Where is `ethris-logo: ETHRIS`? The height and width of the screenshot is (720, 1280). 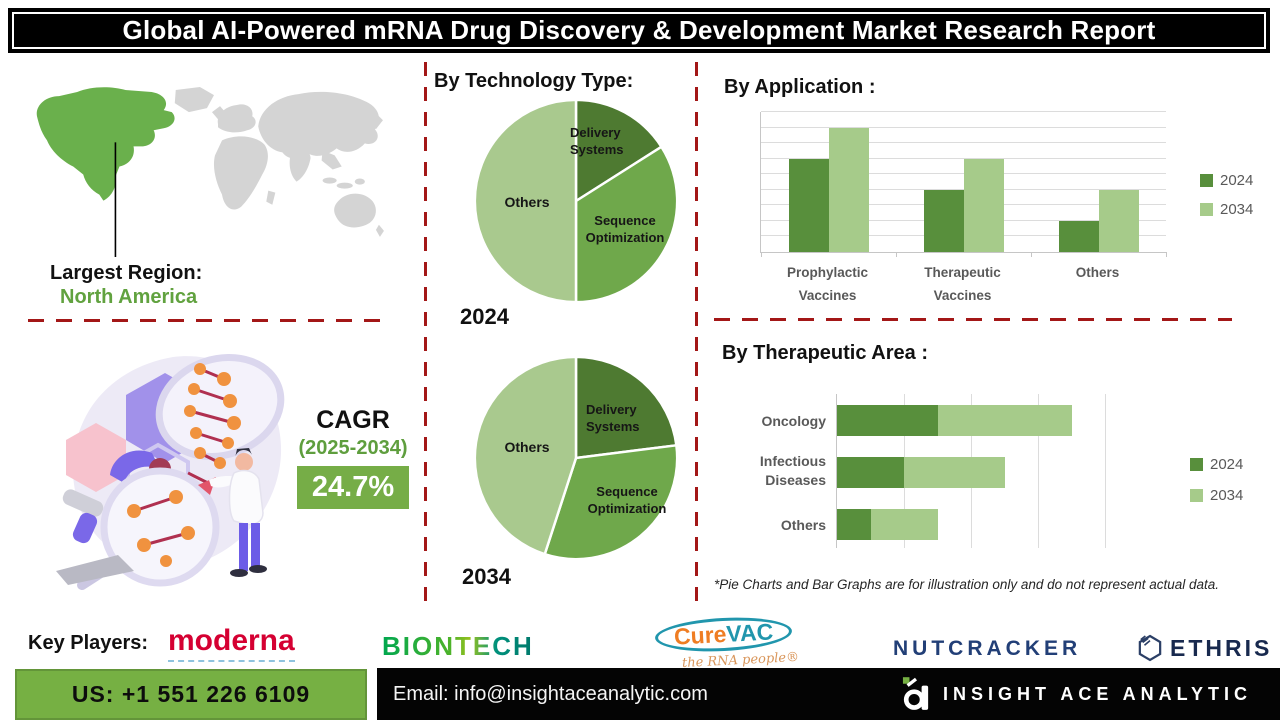
ethris-logo: ETHRIS is located at coordinates (1205, 648).